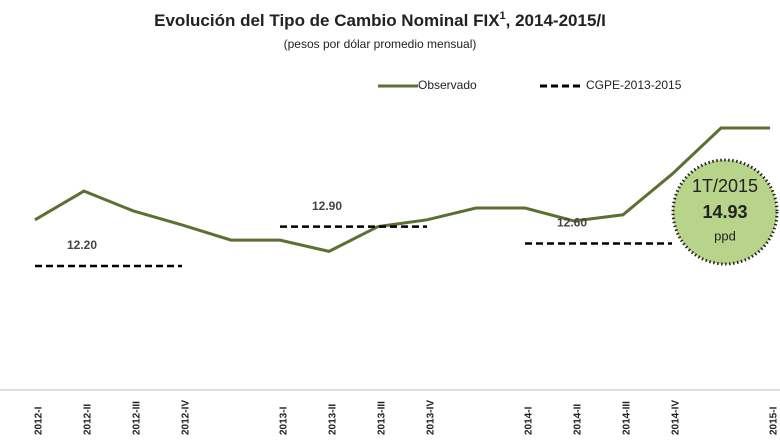 Image resolution: width=780 pixels, height=446 pixels. I want to click on x-tick-label: 2012-III, so click(137, 418).